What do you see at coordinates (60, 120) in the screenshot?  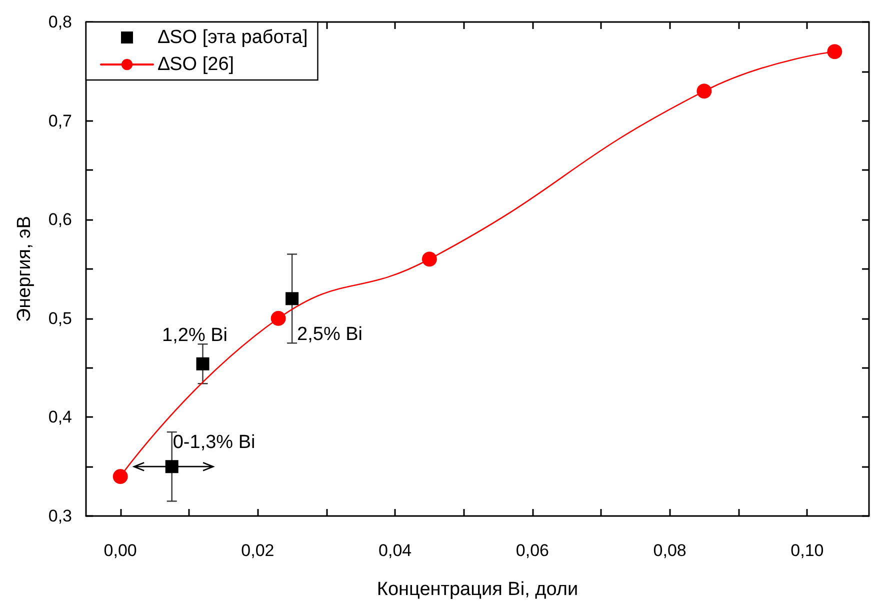 I see `y-tick-label: 0,7` at bounding box center [60, 120].